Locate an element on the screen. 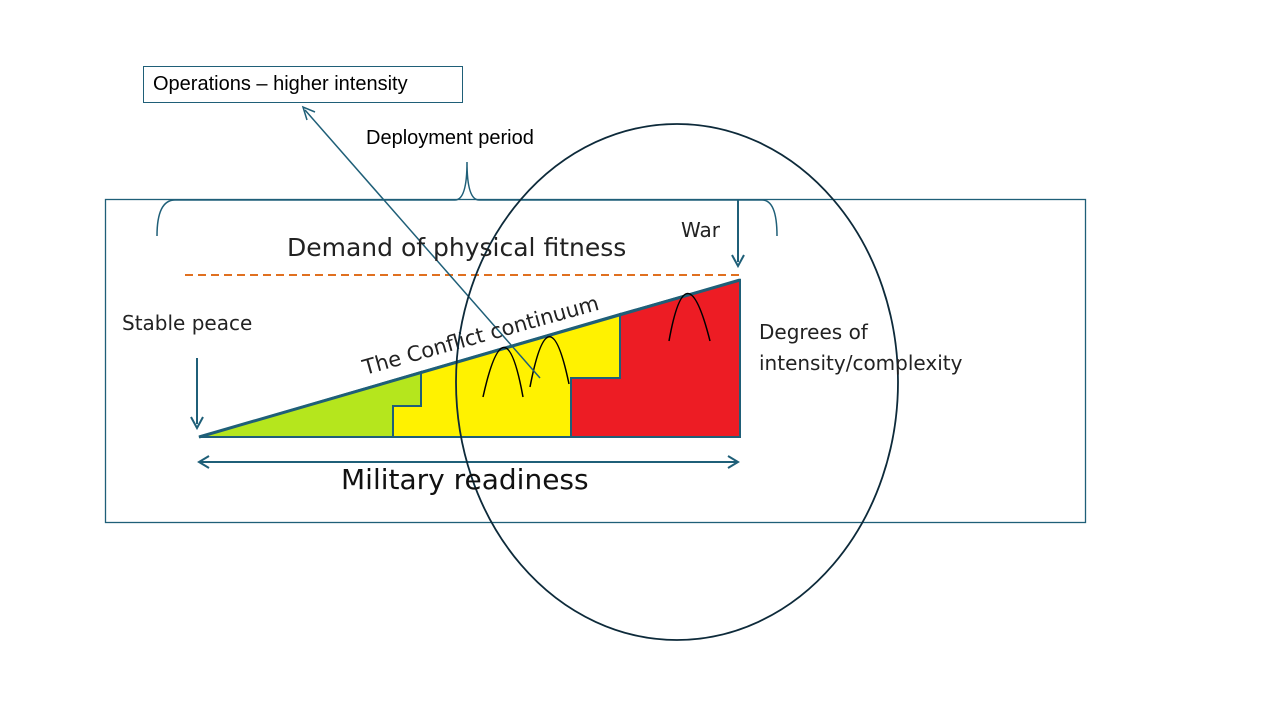 The image size is (1280, 720). degrees-label: Degrees of intensity/complexity is located at coordinates (860, 348).